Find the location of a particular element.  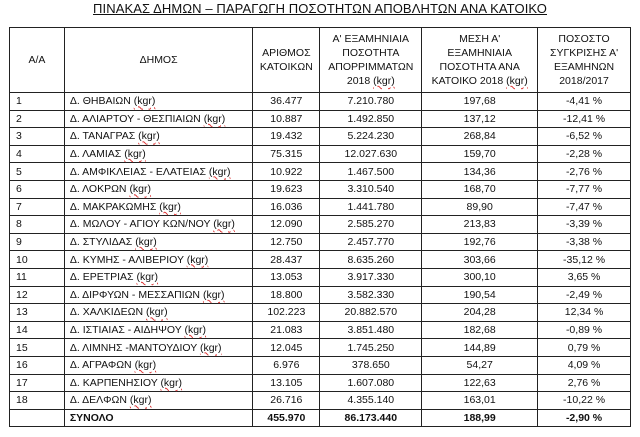

change-percent: 12,34 % is located at coordinates (584, 312).